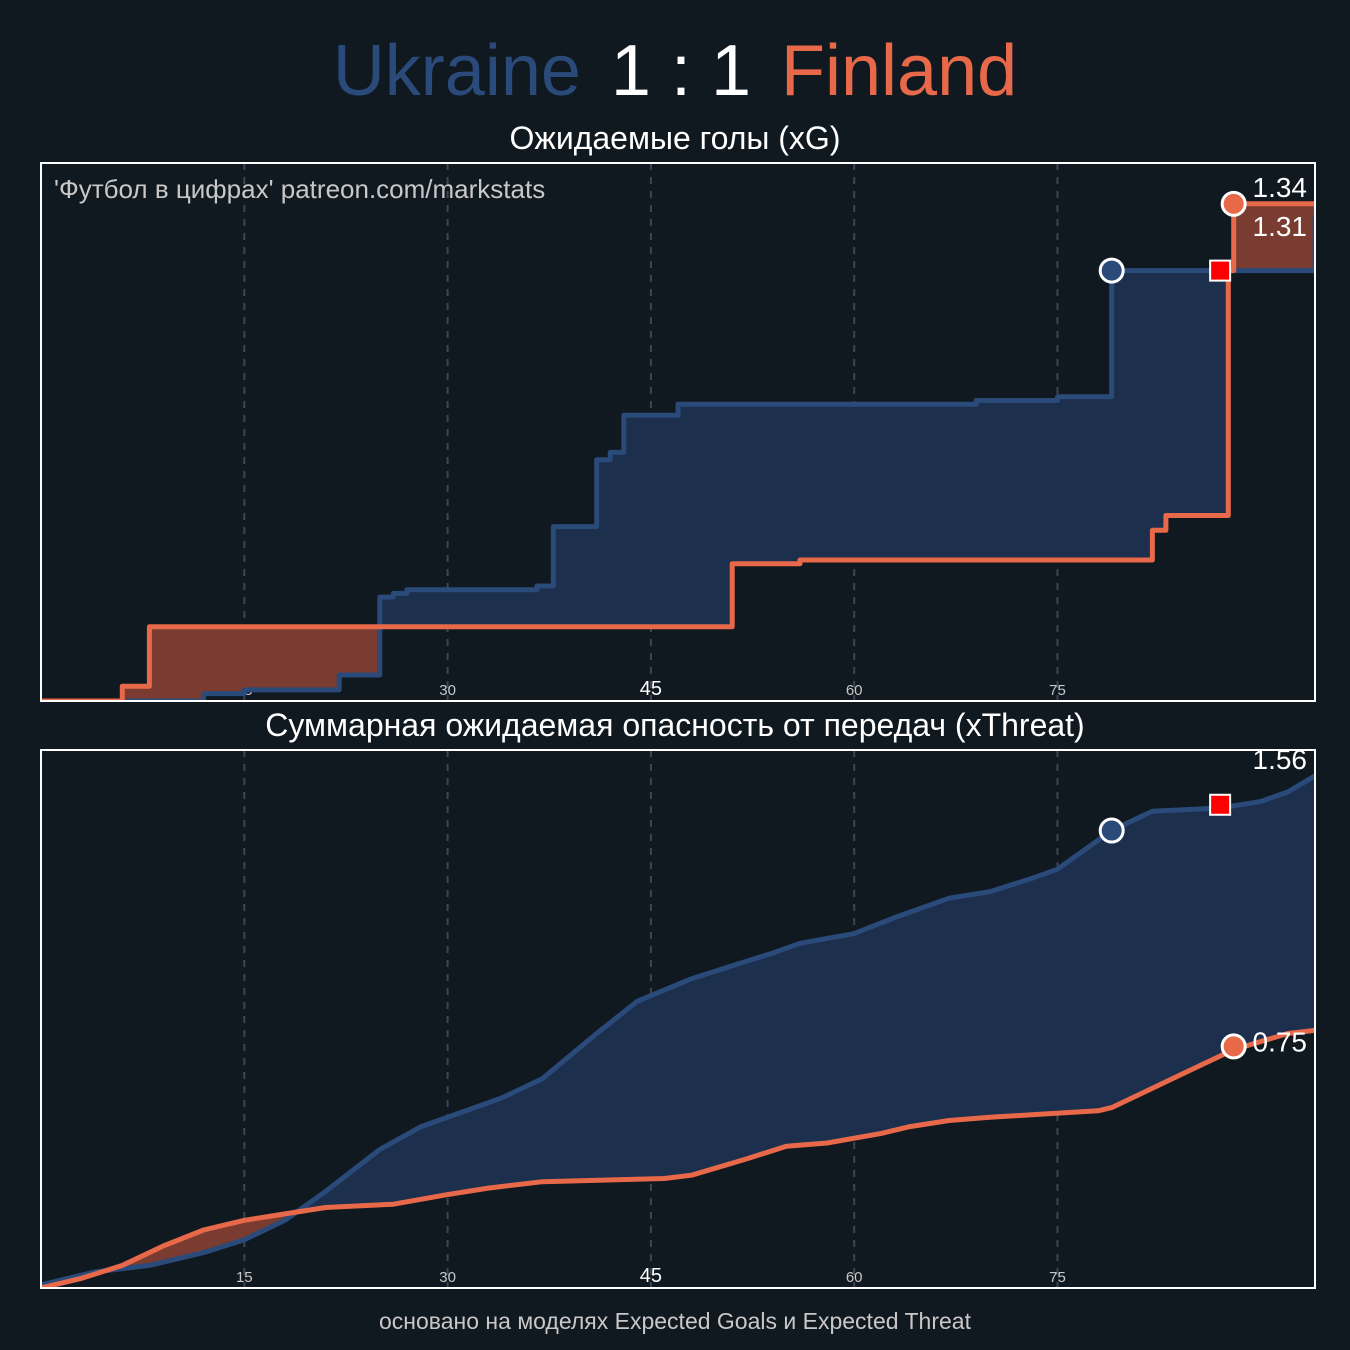 The height and width of the screenshot is (1350, 1350). I want to click on match-score: 1, so click(681, 71).